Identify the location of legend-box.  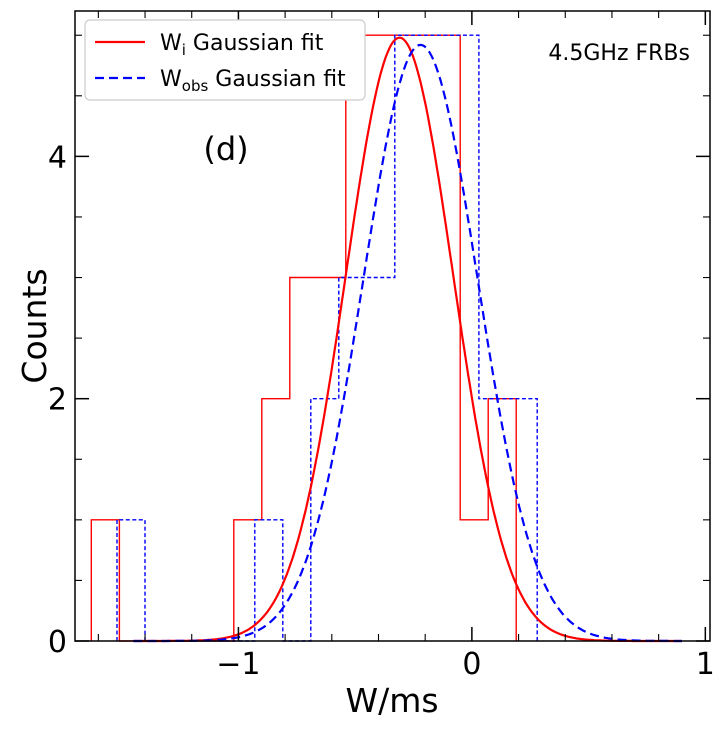
(225, 60).